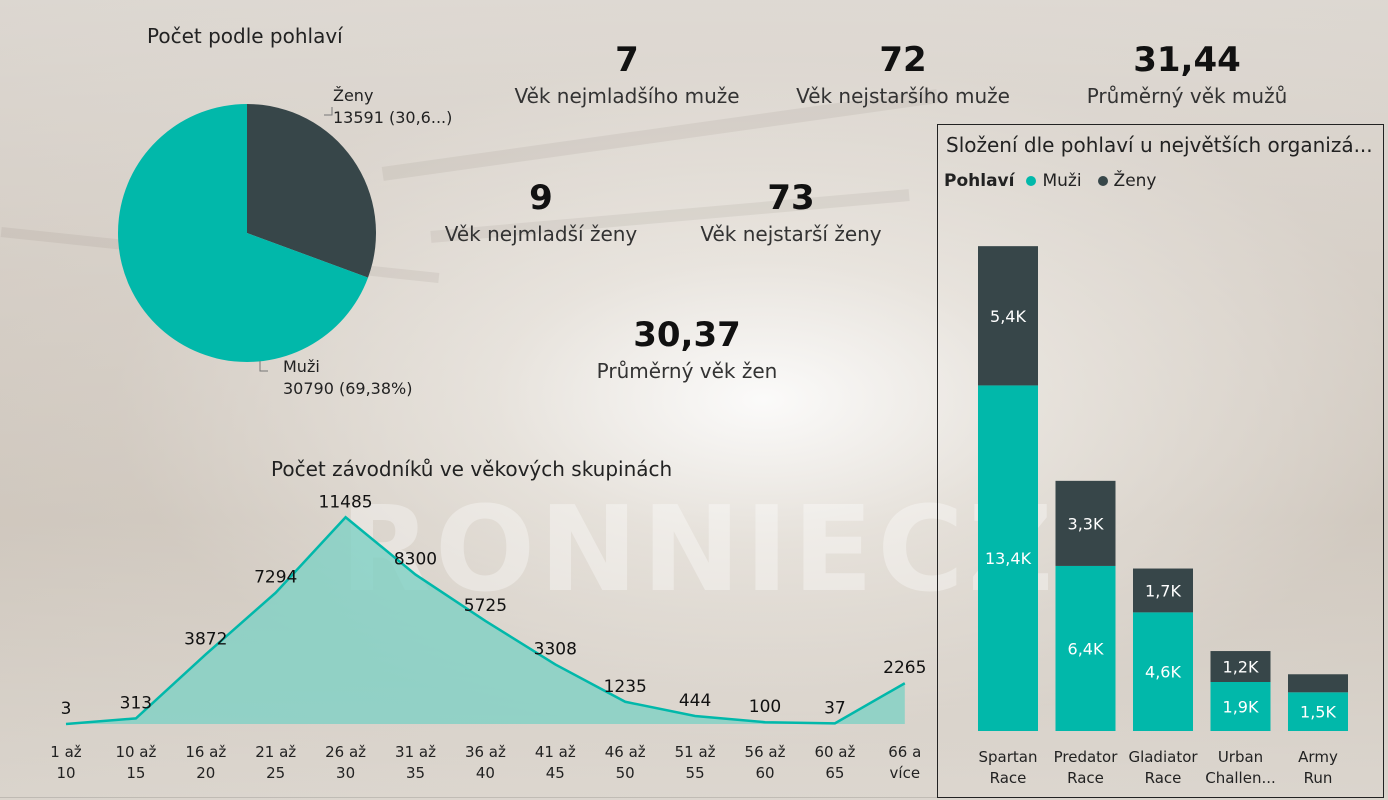 This screenshot has width=1388, height=800. Describe the element at coordinates (485, 752) in the screenshot. I see `area-x-tick-label: 36 až` at that location.